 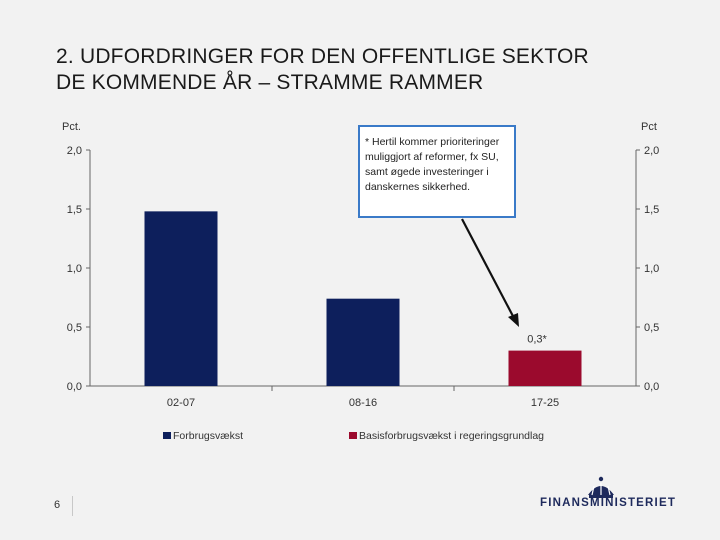 What do you see at coordinates (651, 269) in the screenshot?
I see `y-tick-label-right: 1,0` at bounding box center [651, 269].